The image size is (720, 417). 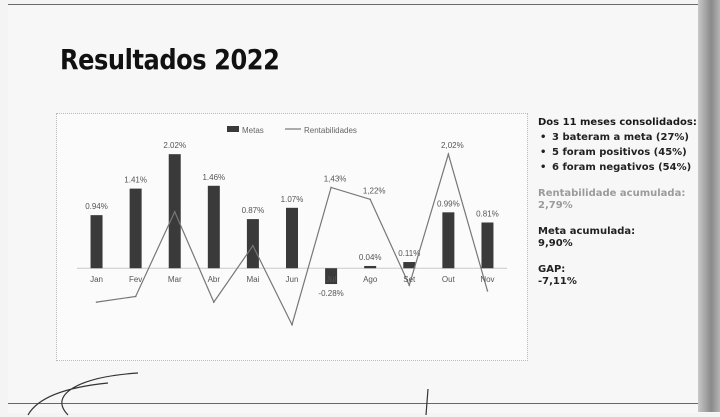 What do you see at coordinates (409, 279) in the screenshot?
I see `tick-label-set: Set` at bounding box center [409, 279].